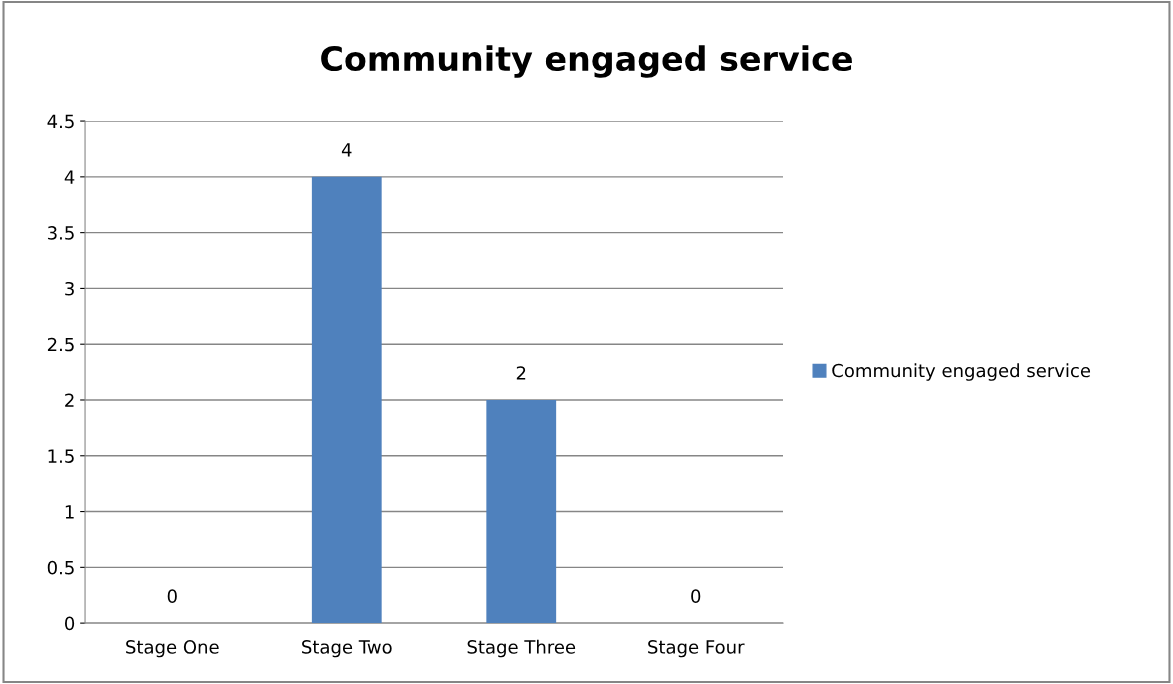 This screenshot has height=684, width=1173. I want to click on x-tick-label: Stage Three, so click(521, 648).